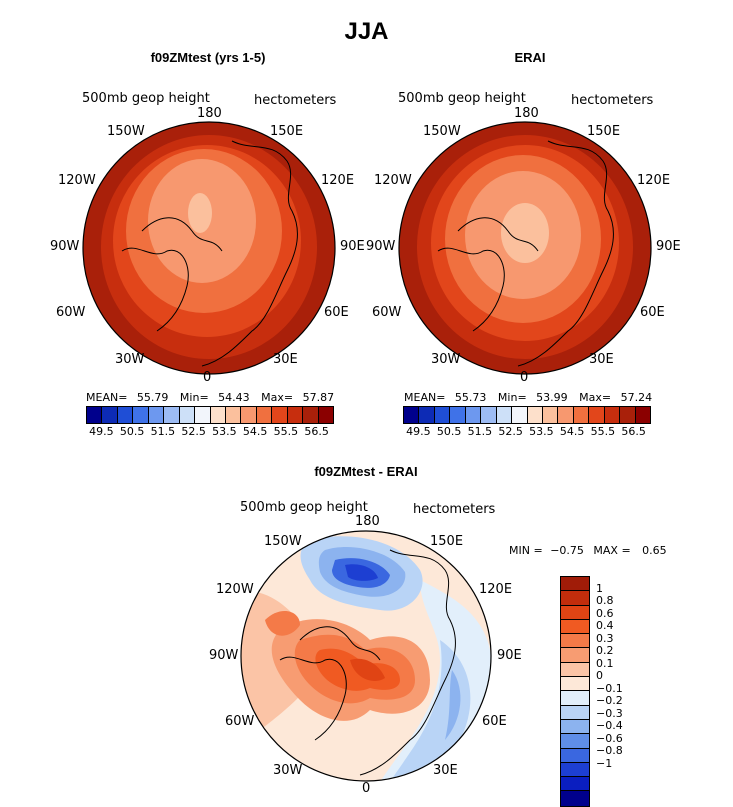 The height and width of the screenshot is (807, 733). What do you see at coordinates (152, 397) in the screenshot?
I see `panel-1-mean: 55.79` at bounding box center [152, 397].